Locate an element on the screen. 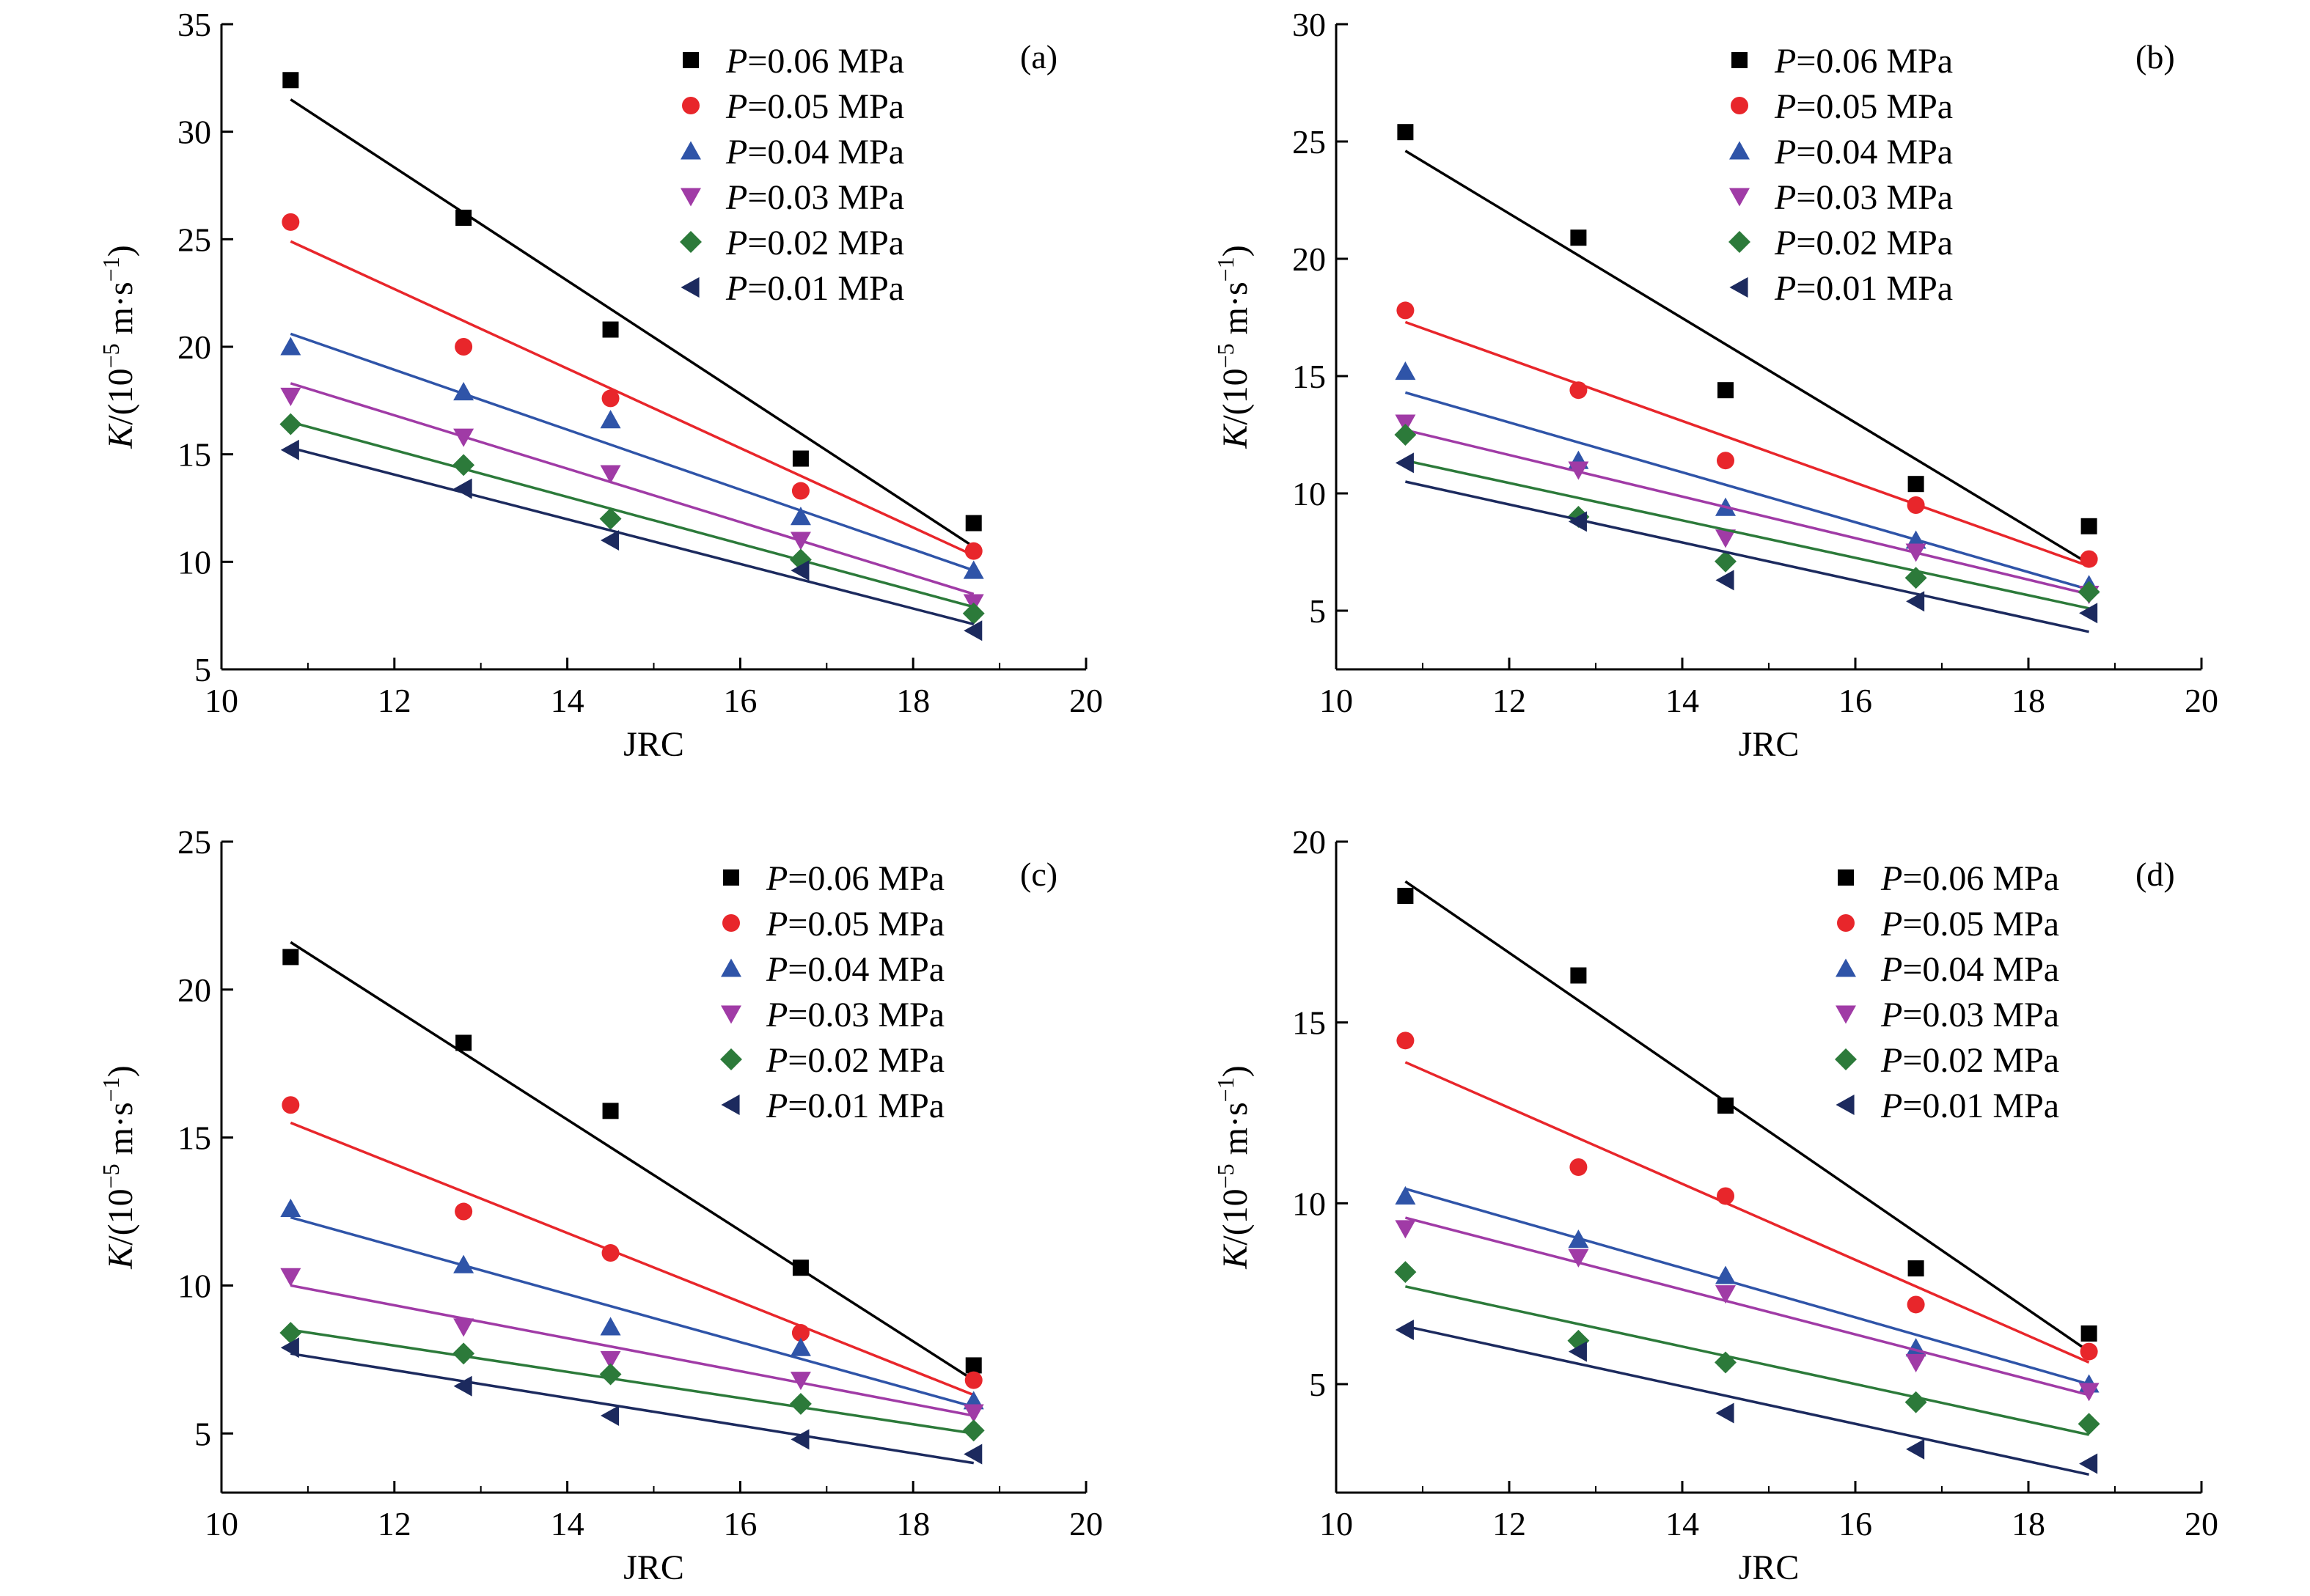  y-tick-label: 20 is located at coordinates (194, 990).